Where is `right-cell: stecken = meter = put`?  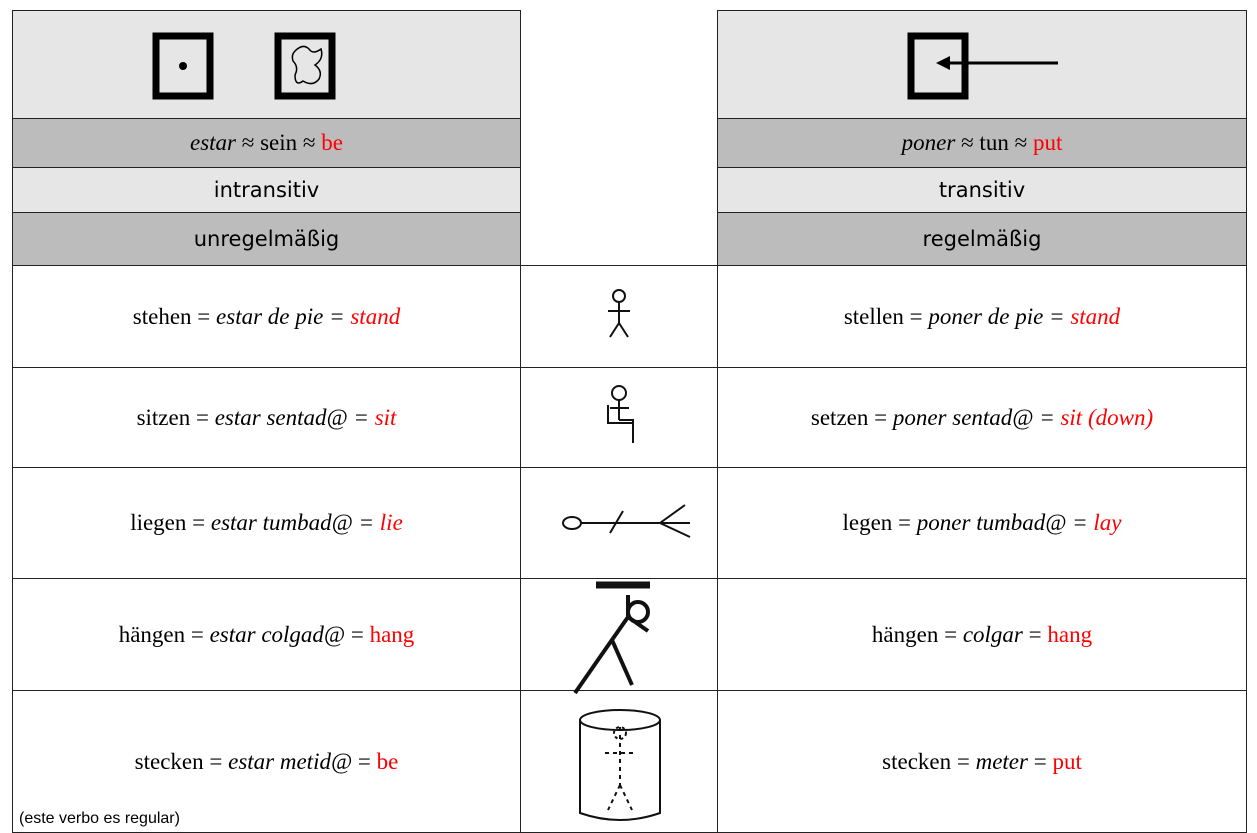 right-cell: stecken = meter = put is located at coordinates (982, 761).